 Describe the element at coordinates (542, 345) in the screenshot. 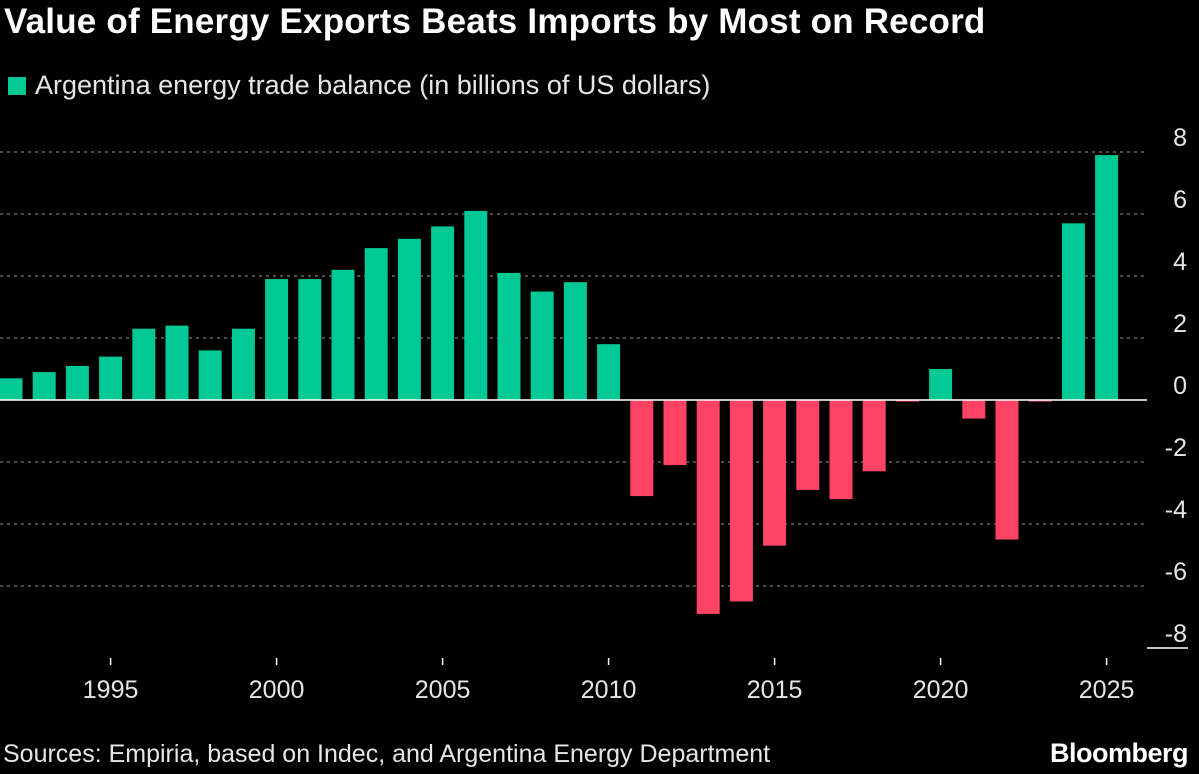

I see `bar-2008` at that location.